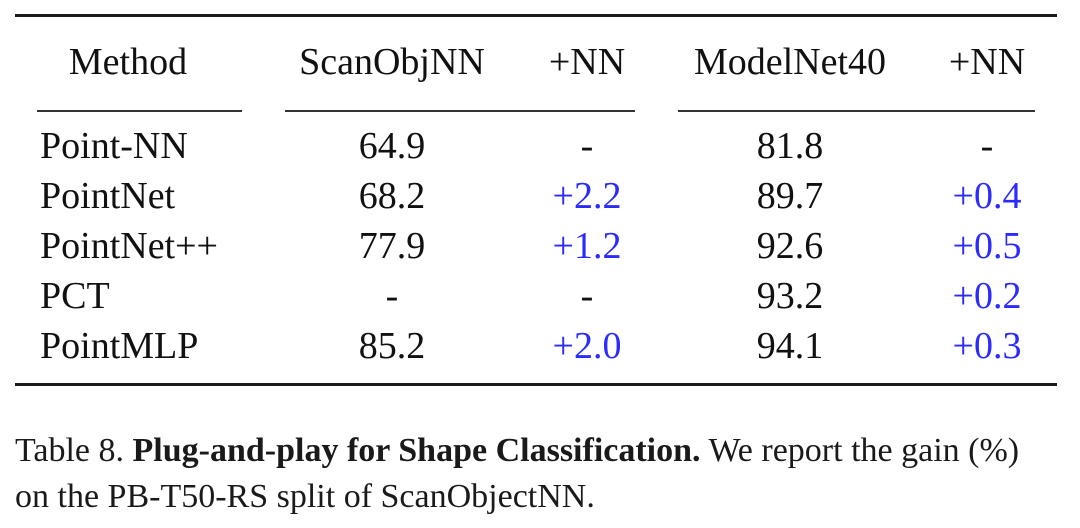 The width and height of the screenshot is (1080, 528). What do you see at coordinates (119, 346) in the screenshot?
I see `row-method: PointMLP` at bounding box center [119, 346].